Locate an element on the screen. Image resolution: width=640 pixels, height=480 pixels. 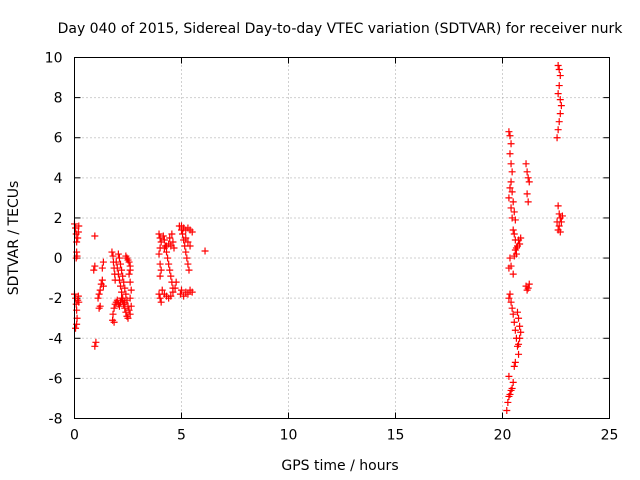
y-tick-label: 4 is located at coordinates (58, 179).